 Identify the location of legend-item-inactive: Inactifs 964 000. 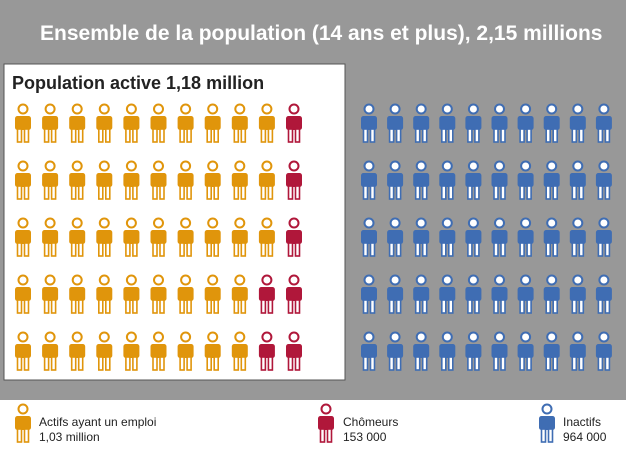
(584, 430).